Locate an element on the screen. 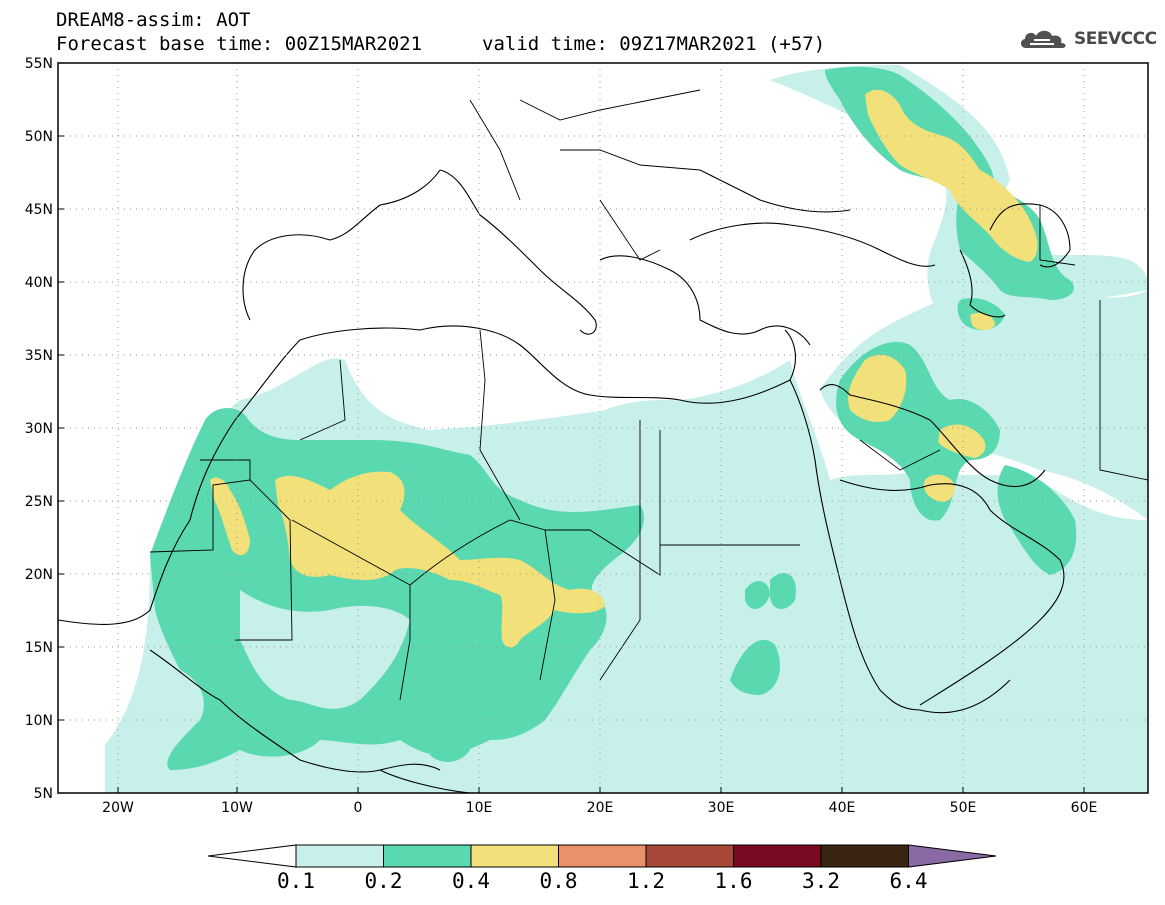 The width and height of the screenshot is (1165, 905). lon-label: 20W is located at coordinates (118, 808).